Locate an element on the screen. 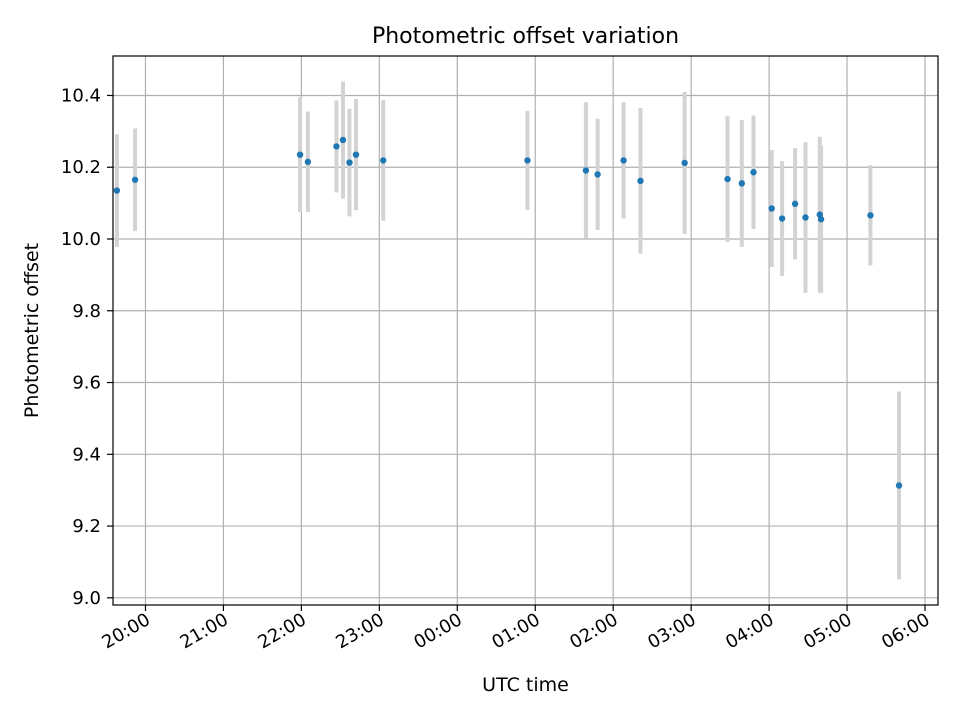 The image size is (960, 720). chart-title: Photometric offset variation is located at coordinates (525, 36).